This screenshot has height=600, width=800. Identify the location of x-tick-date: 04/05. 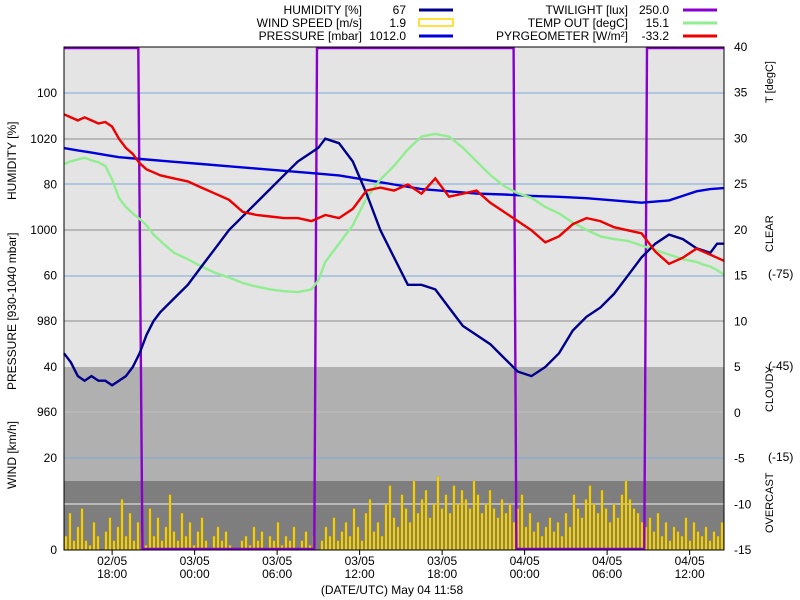
(525, 561).